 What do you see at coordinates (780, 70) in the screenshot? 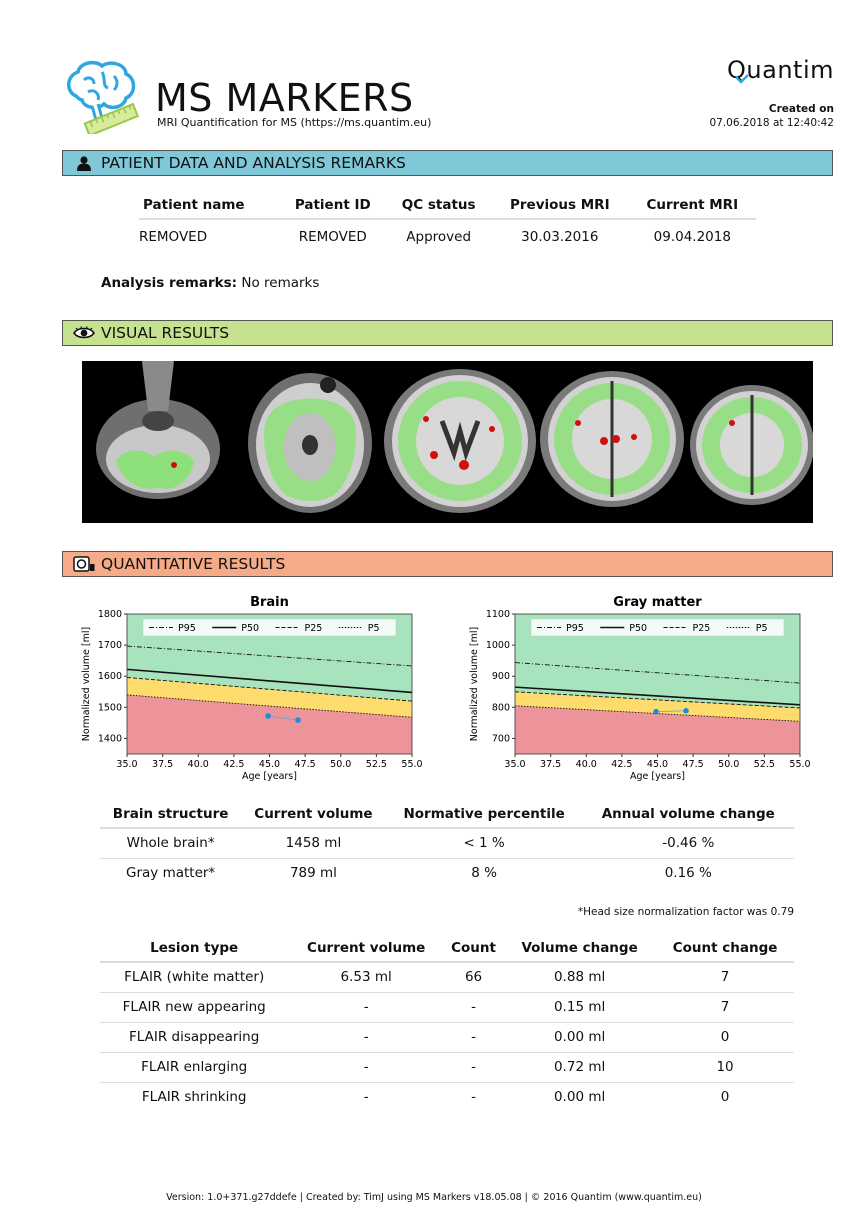
I see `brand-logo: Quantim` at bounding box center [780, 70].